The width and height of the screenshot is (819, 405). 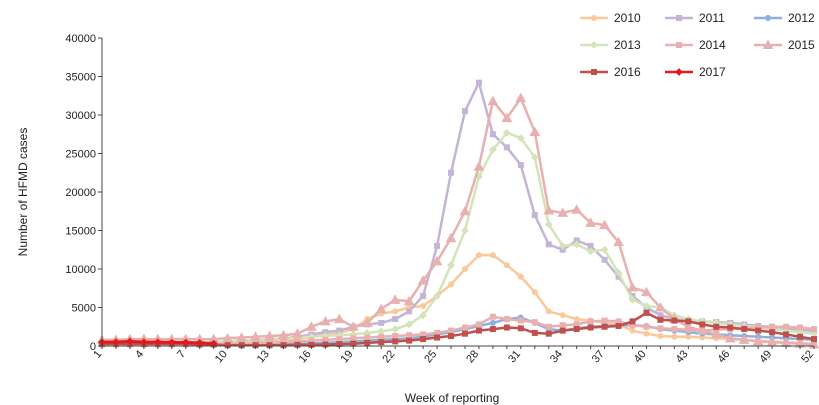 I want to click on legend-label-2012: 2012, so click(x=801, y=18).